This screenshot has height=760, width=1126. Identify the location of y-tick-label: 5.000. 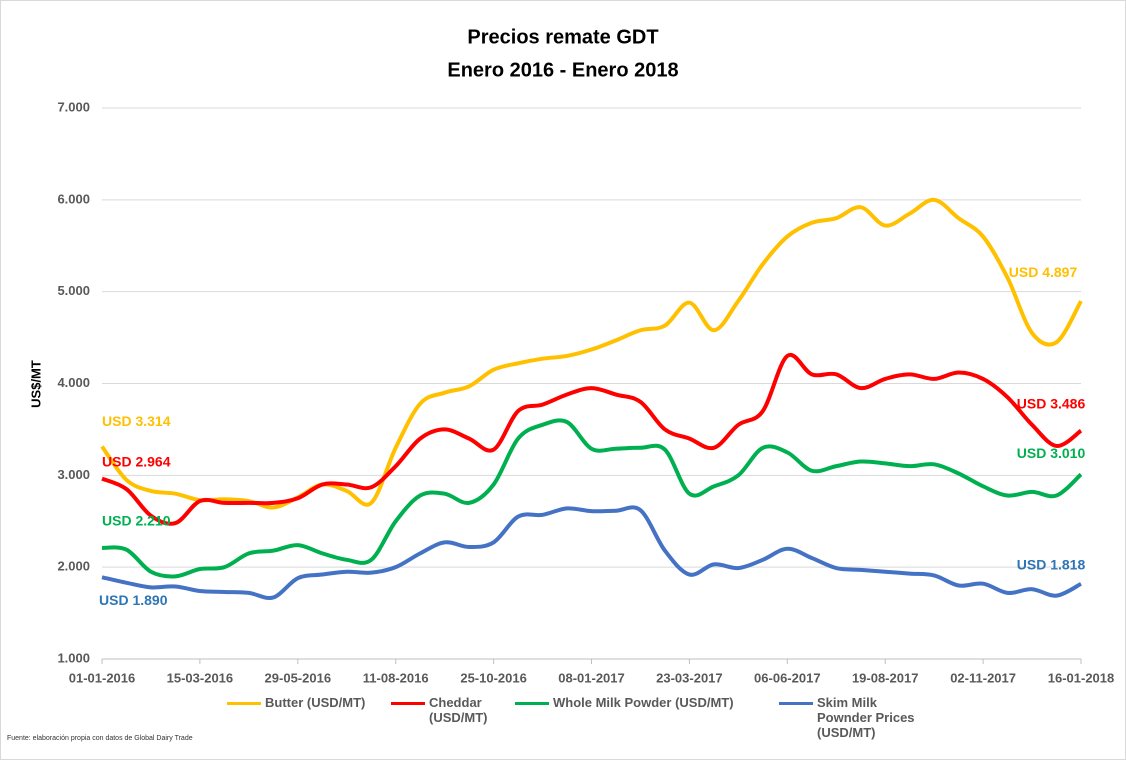
(73, 290).